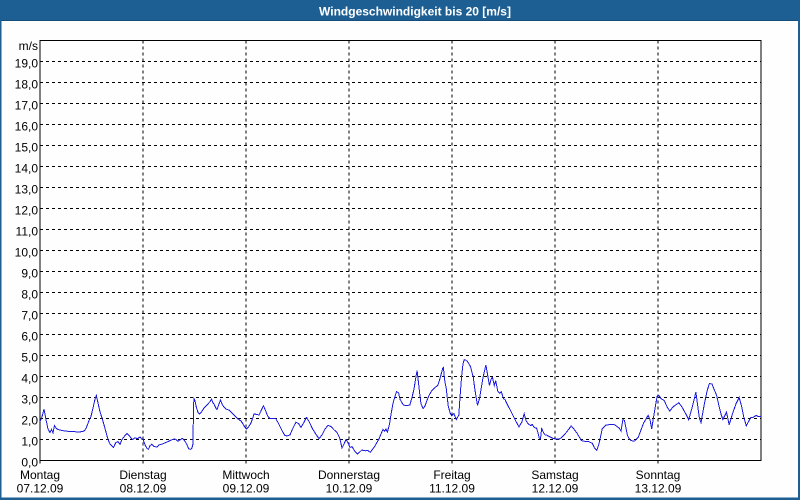 The width and height of the screenshot is (800, 500). What do you see at coordinates (27, 190) in the screenshot?
I see `svg-text: 13,0` at bounding box center [27, 190].